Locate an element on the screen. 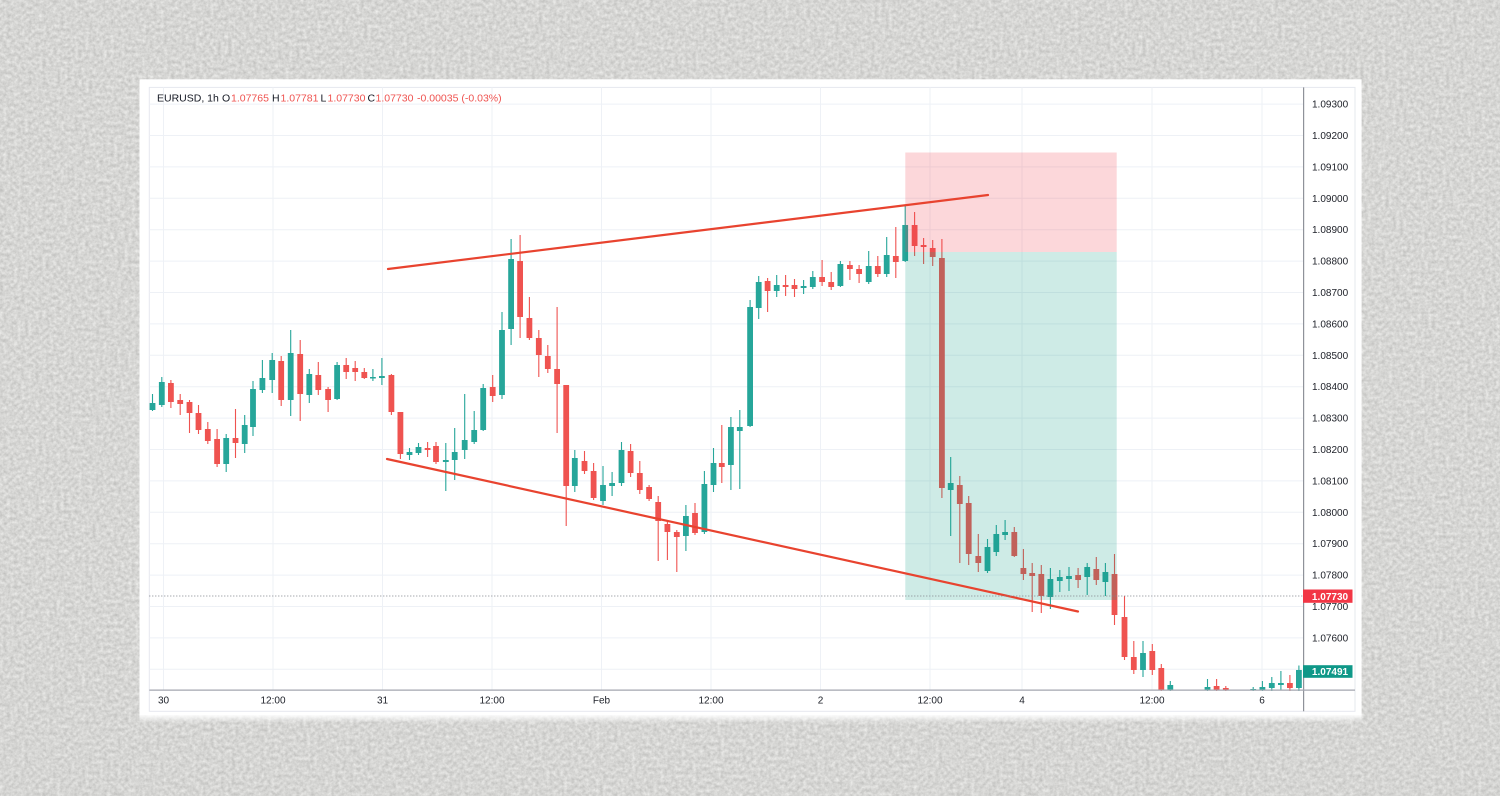  svg-text: 1.07765 is located at coordinates (250, 99).